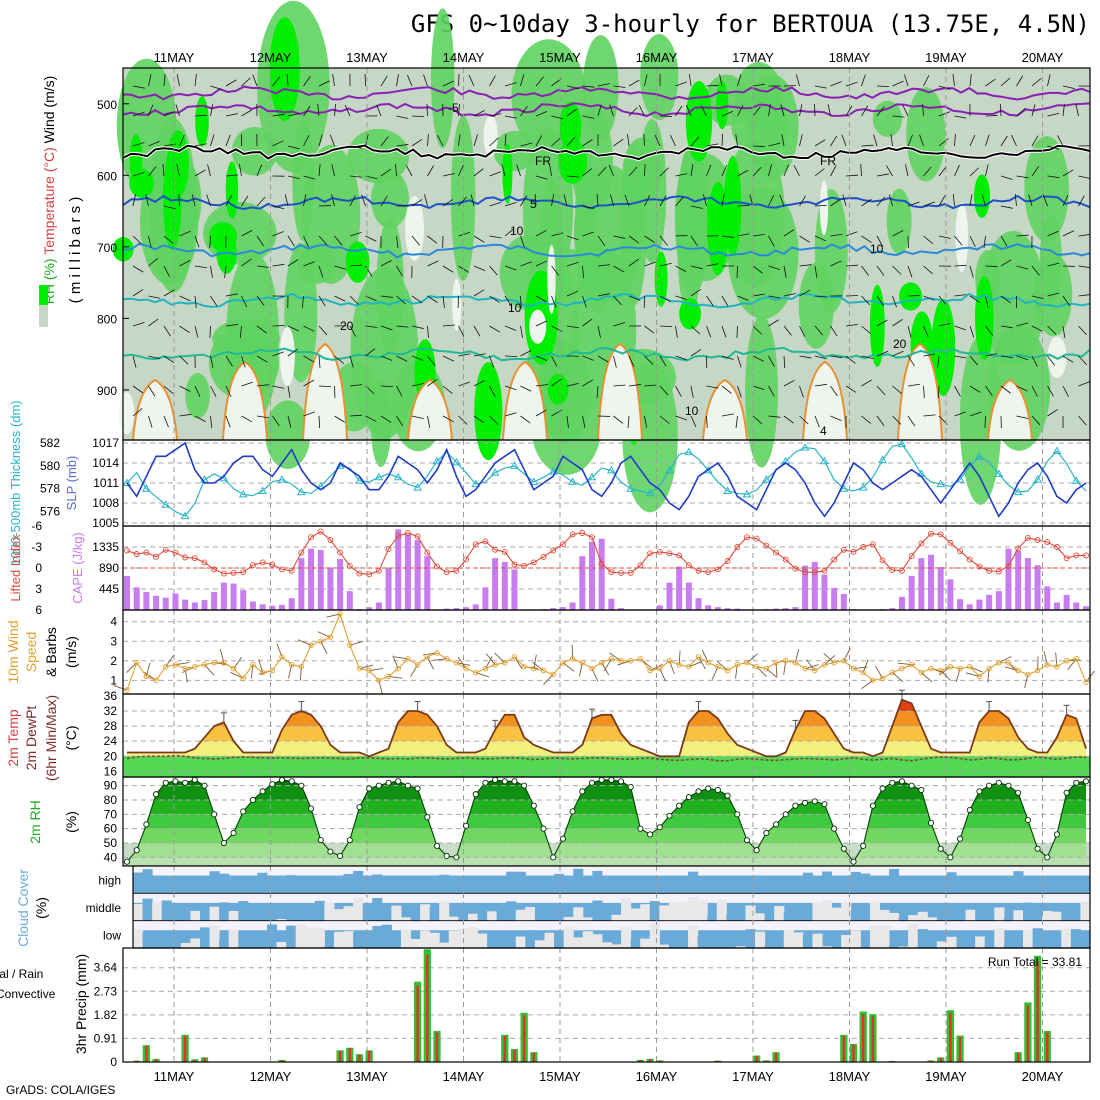  Describe the element at coordinates (109, 589) in the screenshot. I see `cape-tick: 445` at that location.